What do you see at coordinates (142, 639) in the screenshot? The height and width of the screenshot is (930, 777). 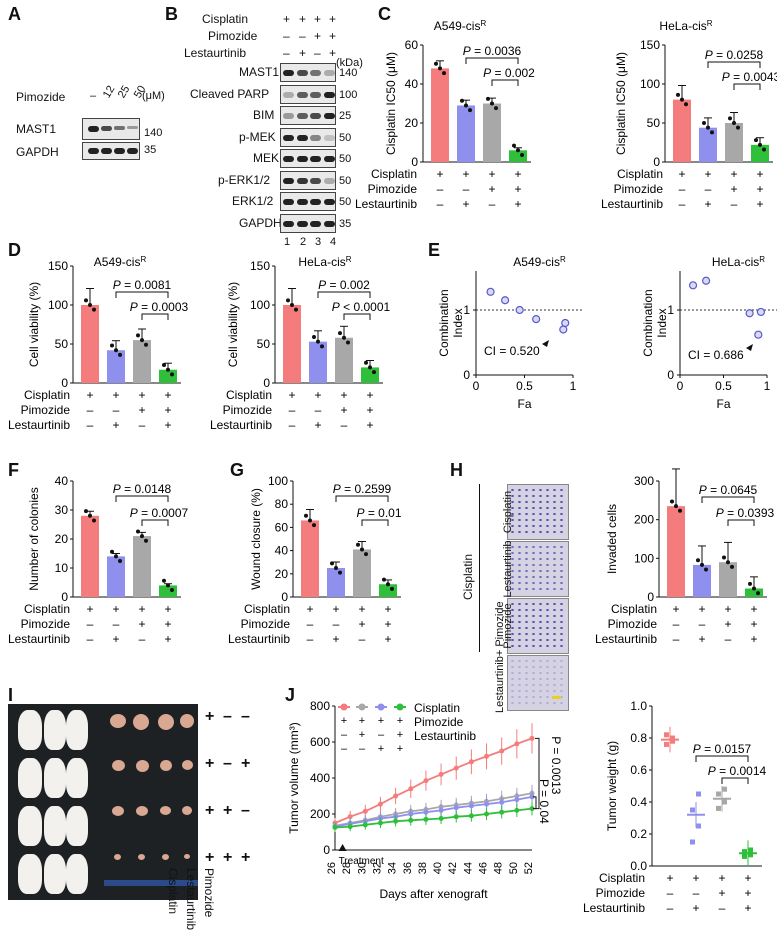 I see `F-treat-2-2: –` at bounding box center [142, 639].